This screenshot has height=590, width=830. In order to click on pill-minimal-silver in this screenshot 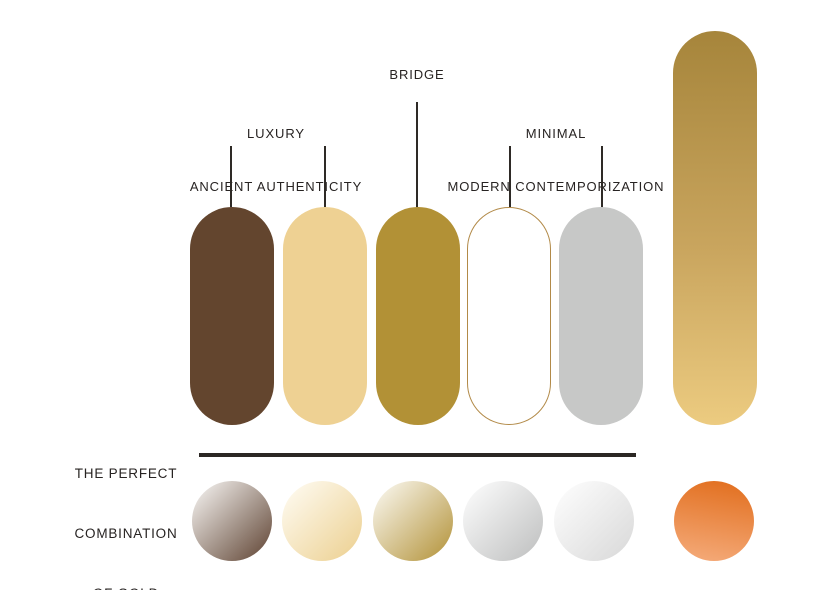, I will do `click(601, 316)`.